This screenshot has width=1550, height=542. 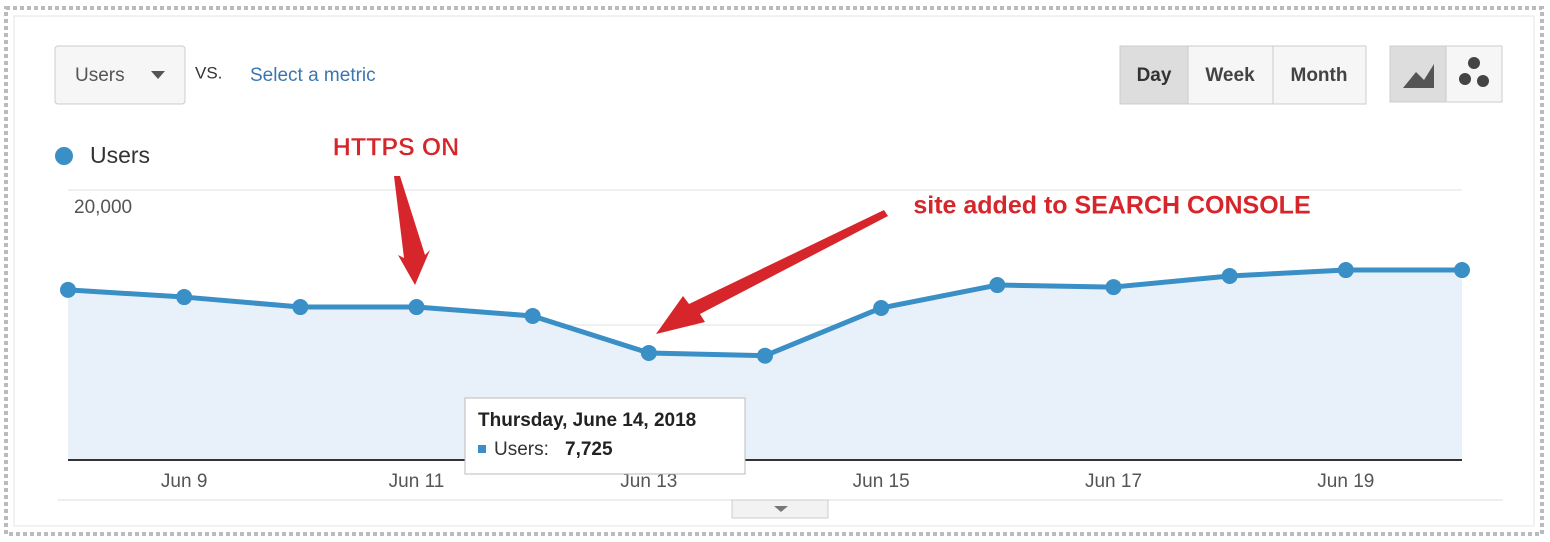 I want to click on x-tick-label: Jun 15, so click(x=881, y=481).